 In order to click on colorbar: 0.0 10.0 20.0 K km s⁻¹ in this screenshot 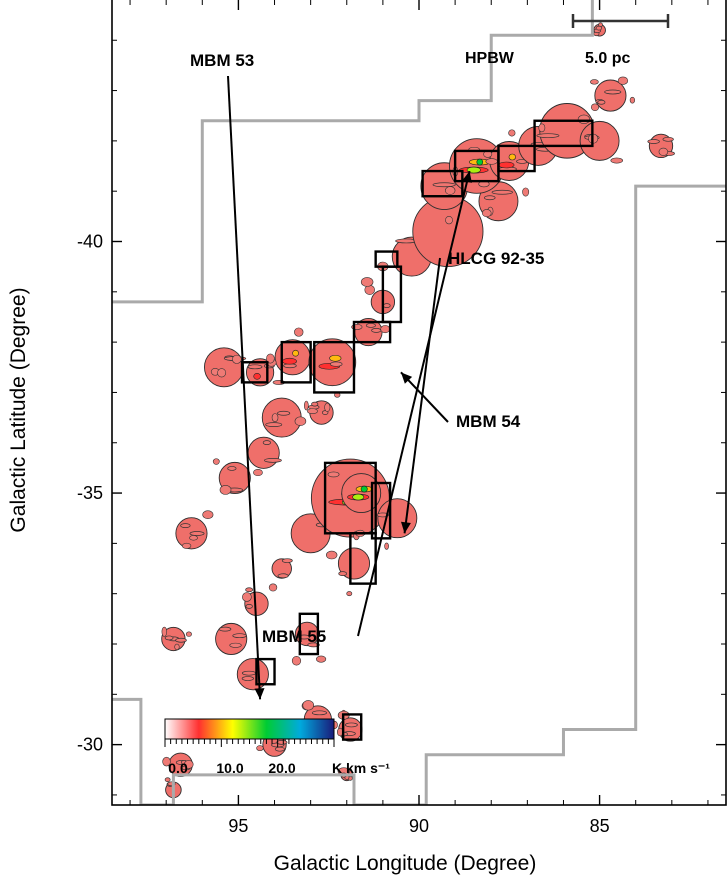, I will do `click(277, 747)`.